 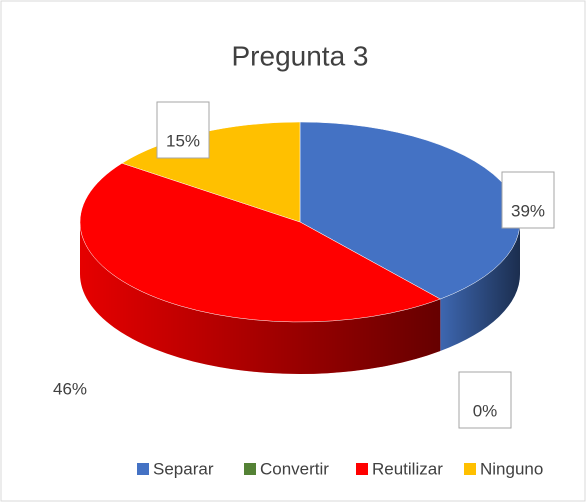 I want to click on legend-label: Convertir, so click(x=294, y=468).